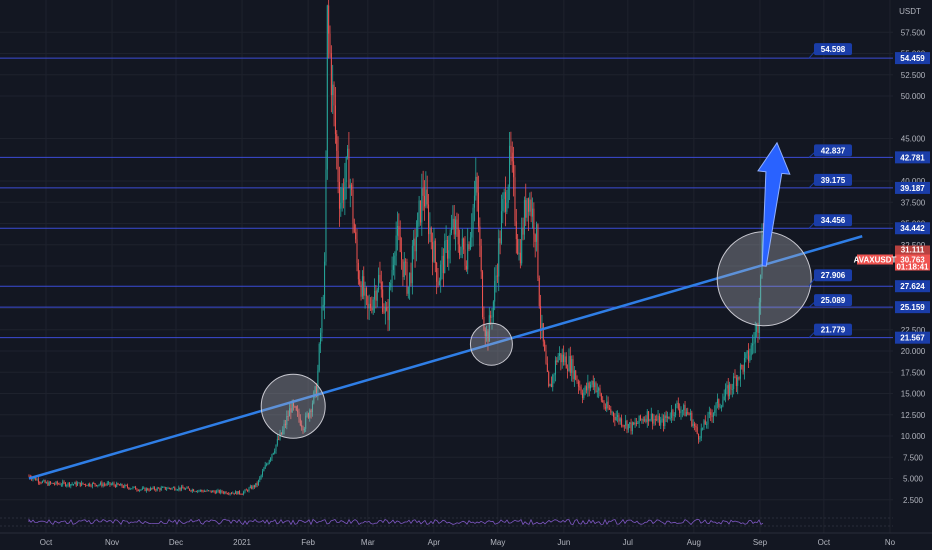  Describe the element at coordinates (563, 542) in the screenshot. I see `time-tick-label: Jun` at that location.